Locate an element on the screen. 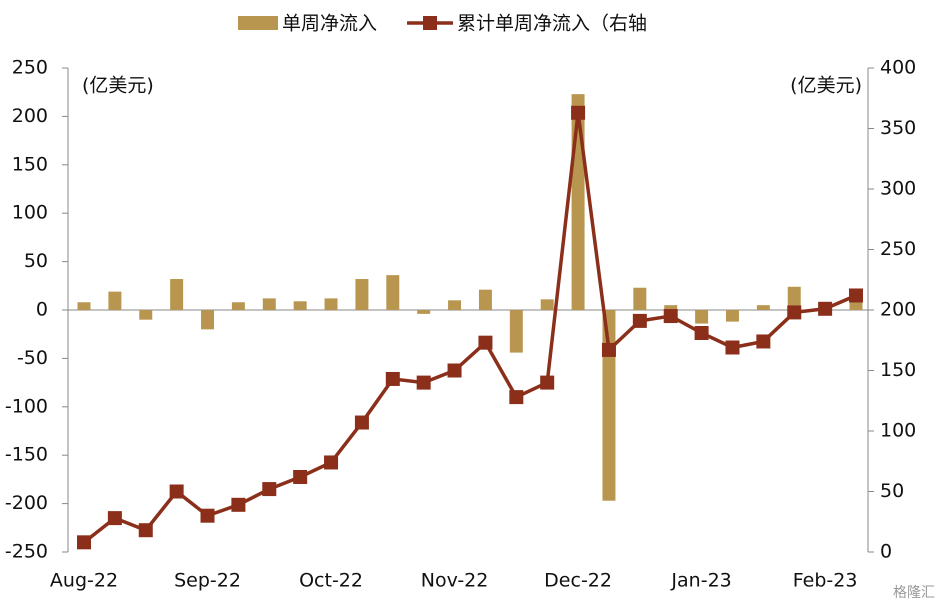 The height and width of the screenshot is (608, 945). y2-tick-label: 350 is located at coordinates (898, 128).